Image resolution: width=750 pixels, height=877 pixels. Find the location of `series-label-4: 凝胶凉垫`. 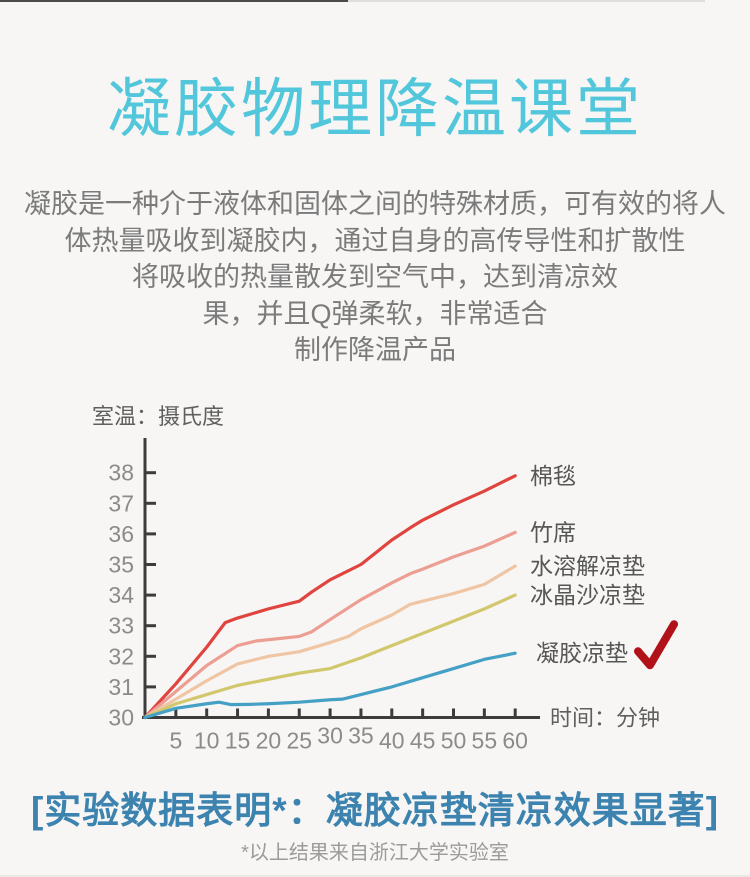

series-label-4: 凝胶凉垫 is located at coordinates (582, 653).